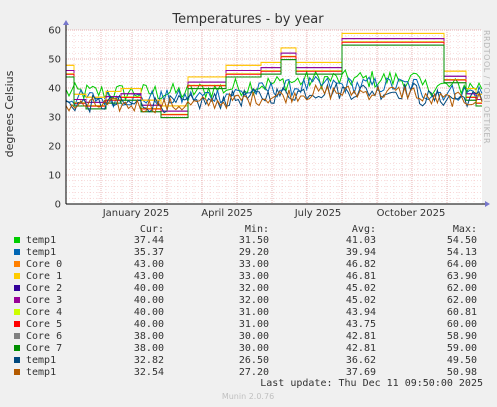 Image resolution: width=497 pixels, height=407 pixels. What do you see at coordinates (9, 113) in the screenshot?
I see `y-axis-title: degrees Celsius` at bounding box center [9, 113].